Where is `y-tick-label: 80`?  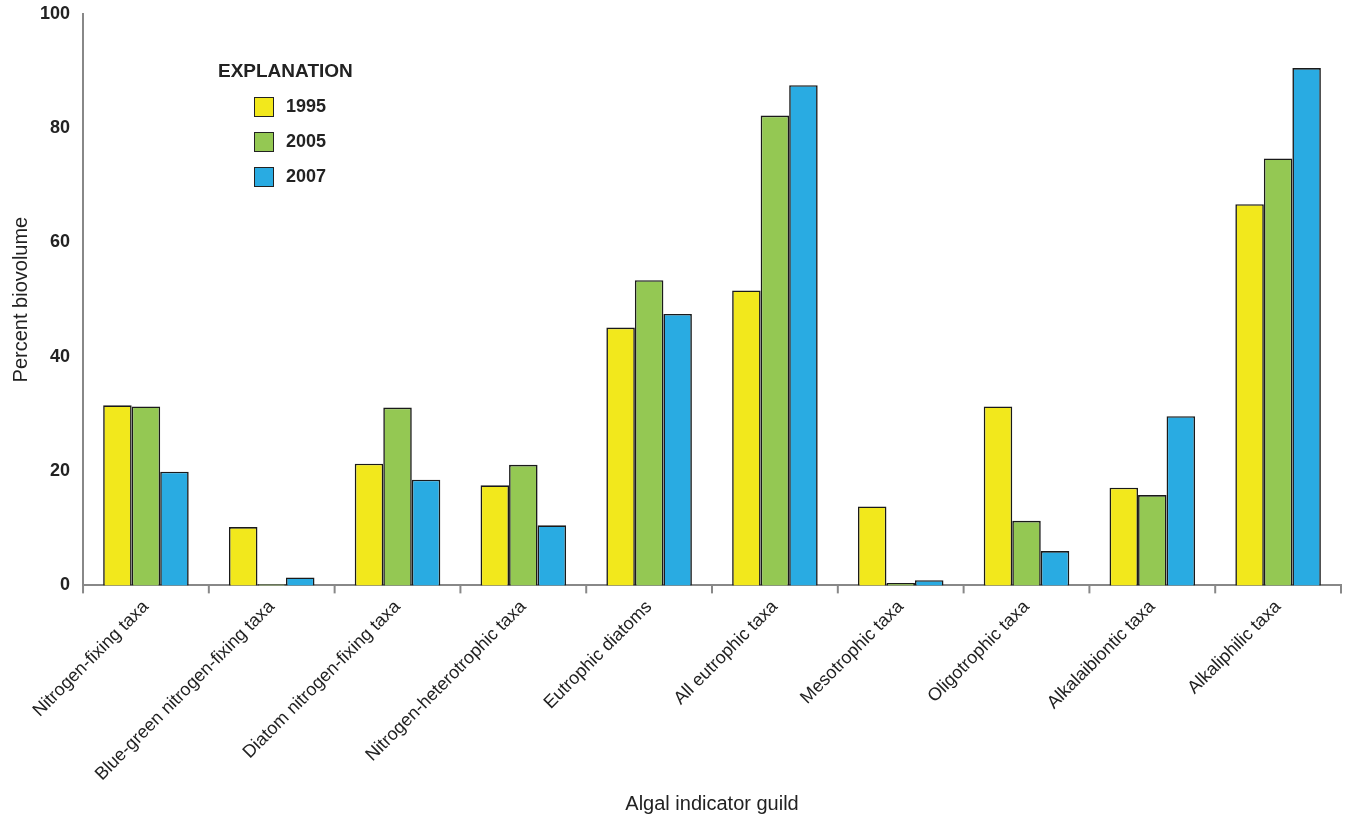
y-tick-label: 80 is located at coordinates (60, 127).